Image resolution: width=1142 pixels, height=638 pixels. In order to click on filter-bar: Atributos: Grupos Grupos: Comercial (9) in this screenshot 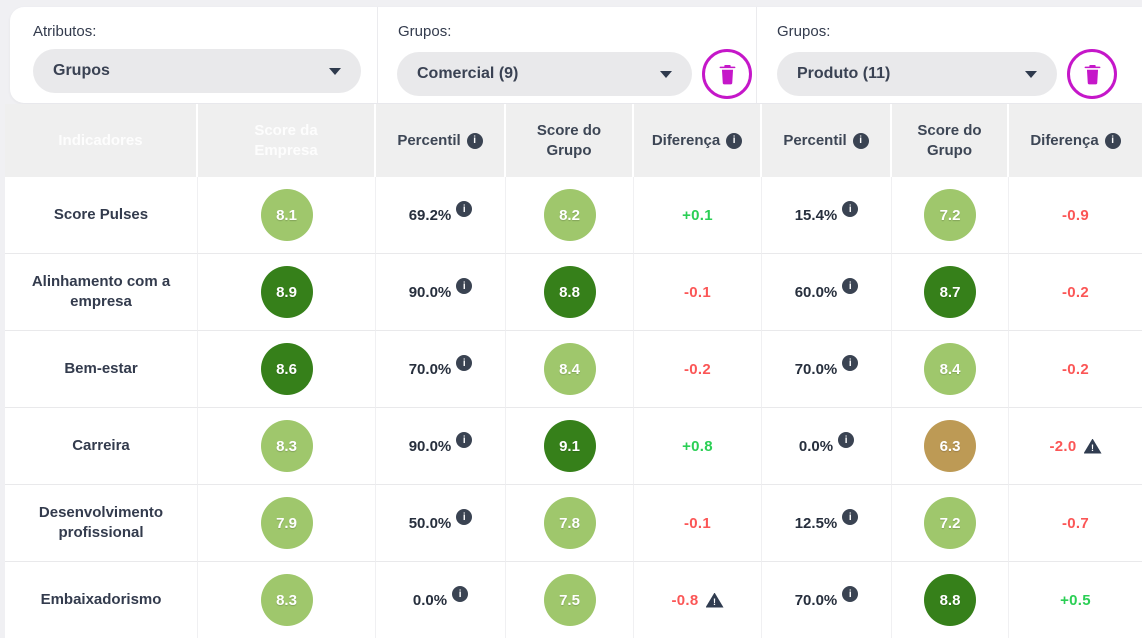, I will do `click(576, 55)`.